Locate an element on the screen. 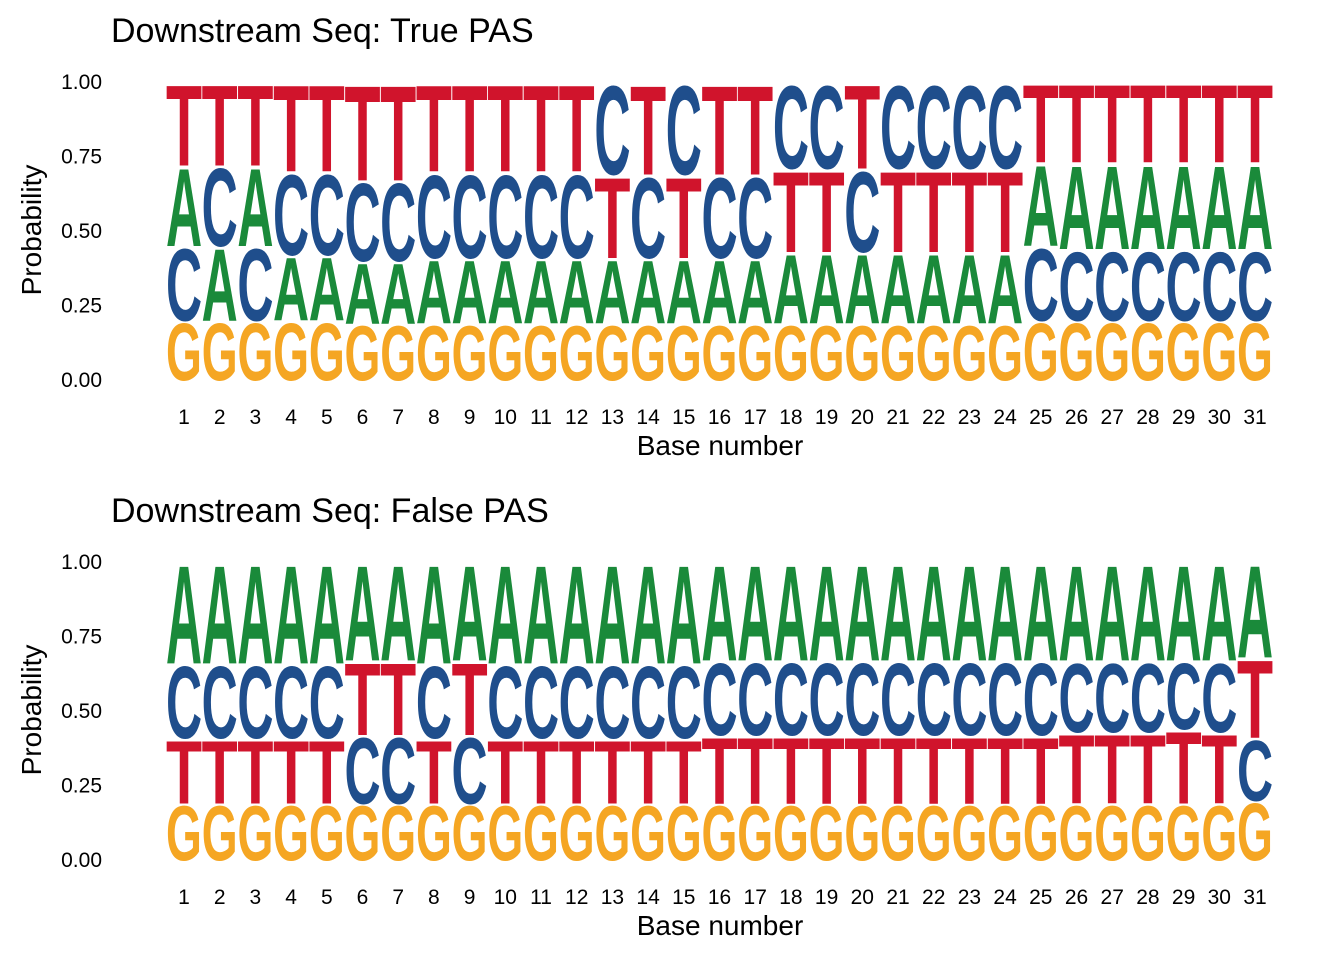  x-tick-label: 30 is located at coordinates (1219, 897).